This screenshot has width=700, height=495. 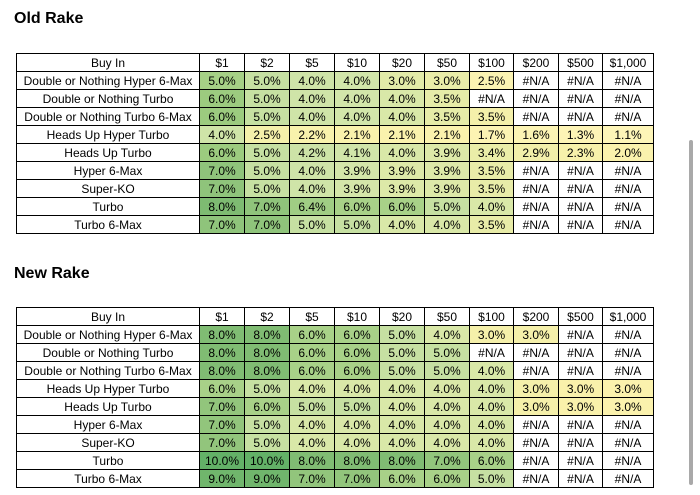 What do you see at coordinates (402, 134) in the screenshot?
I see `rake-cell: 2.1%` at bounding box center [402, 134].